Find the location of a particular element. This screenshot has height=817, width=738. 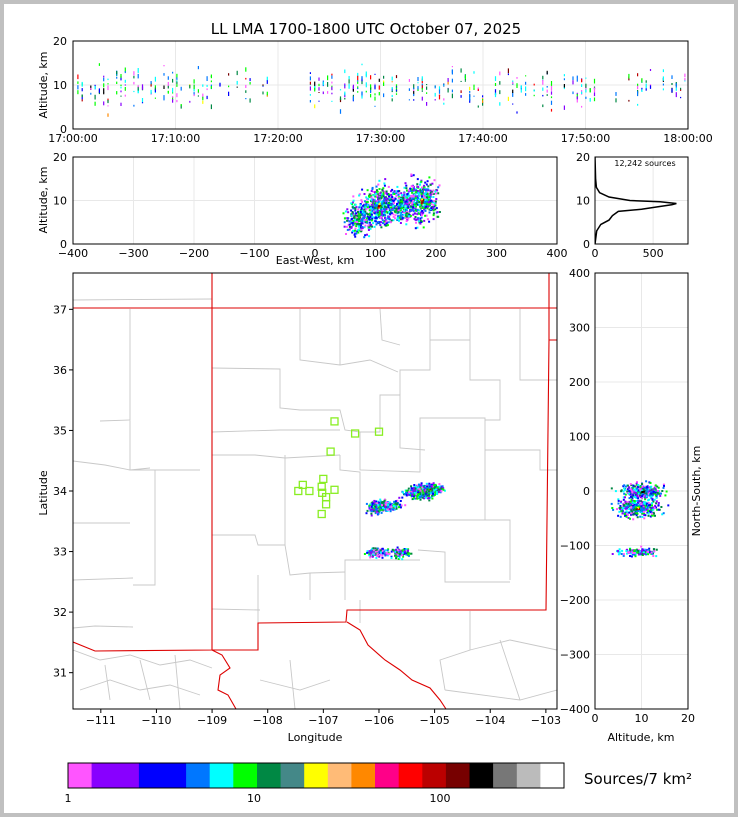

histogram-curve is located at coordinates (636, 200).